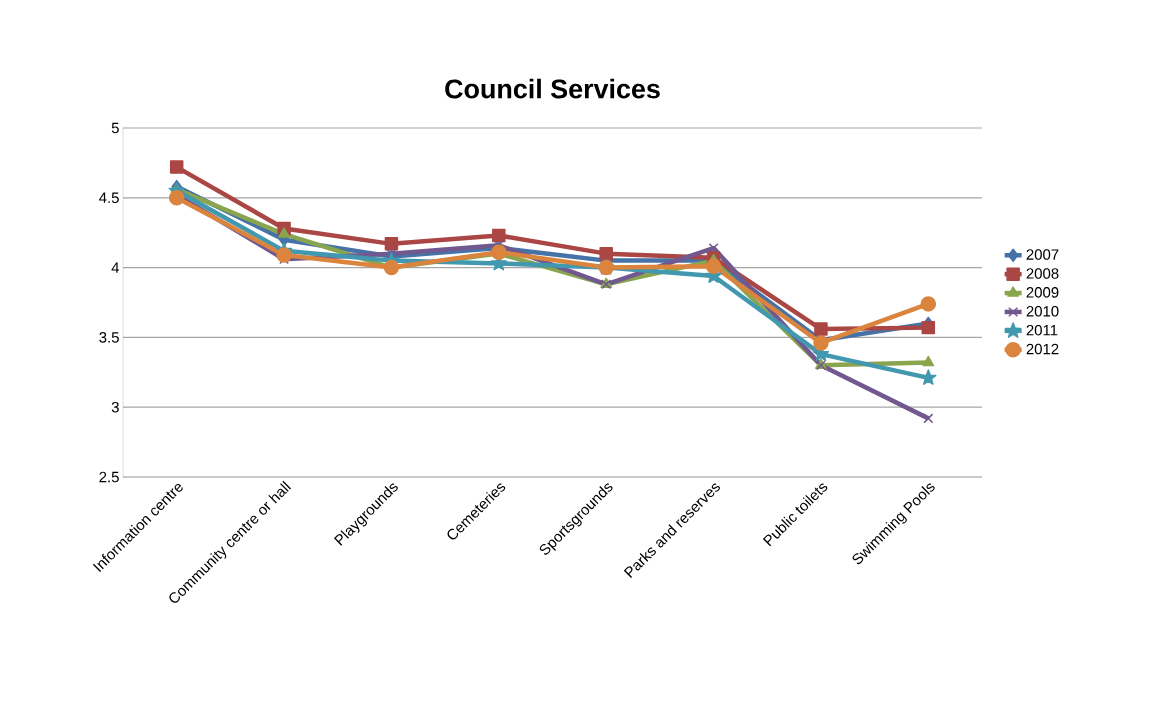  I want to click on legend-label: 2010, so click(1042, 311).